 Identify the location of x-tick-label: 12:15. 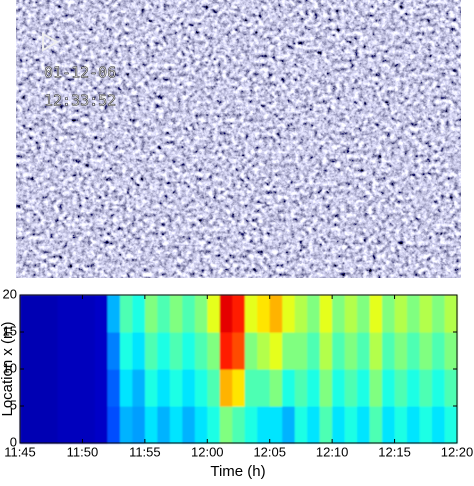
(394, 451).